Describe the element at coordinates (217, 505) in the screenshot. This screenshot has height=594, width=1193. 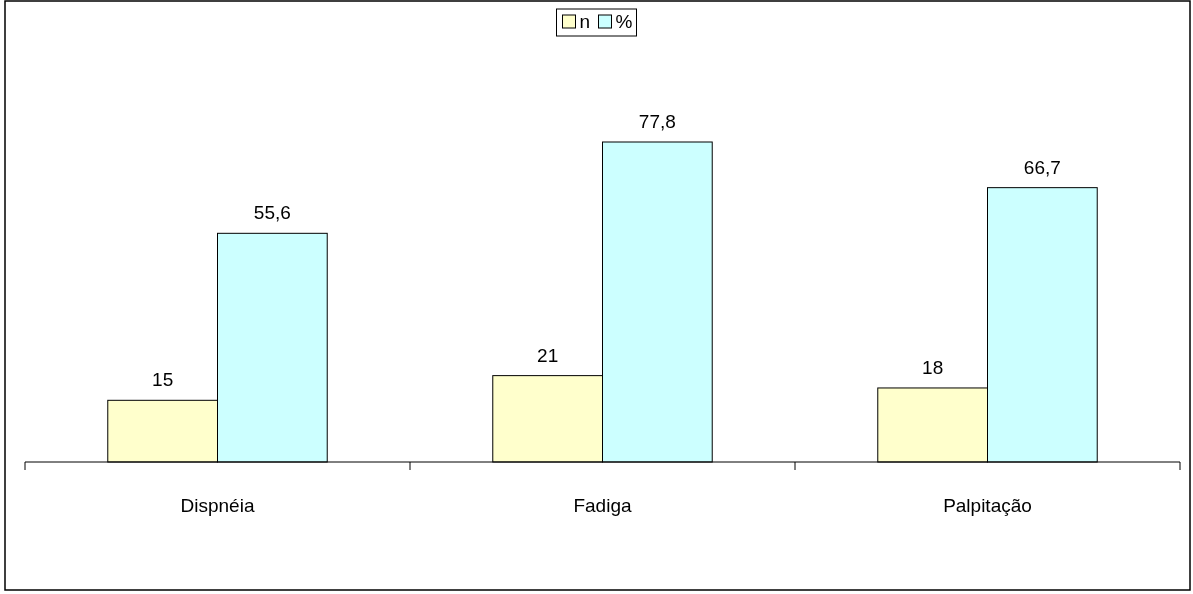
I see `x-tick-label: Dispnéia` at that location.